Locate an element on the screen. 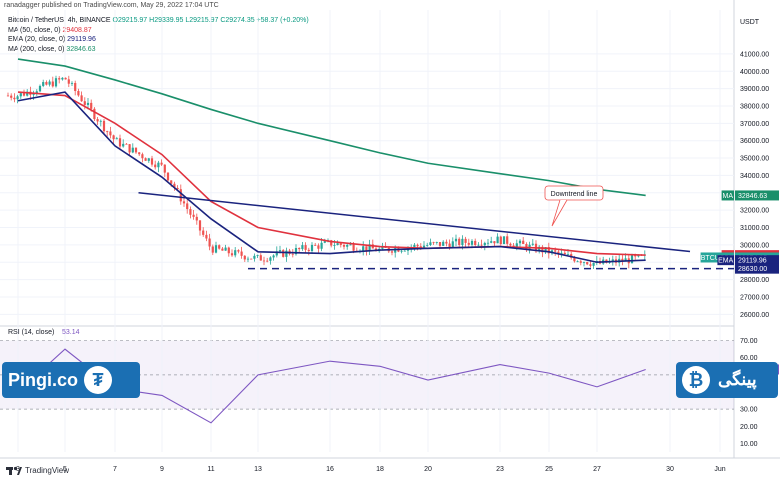  price-tick-label: 30000.00 is located at coordinates (754, 245).